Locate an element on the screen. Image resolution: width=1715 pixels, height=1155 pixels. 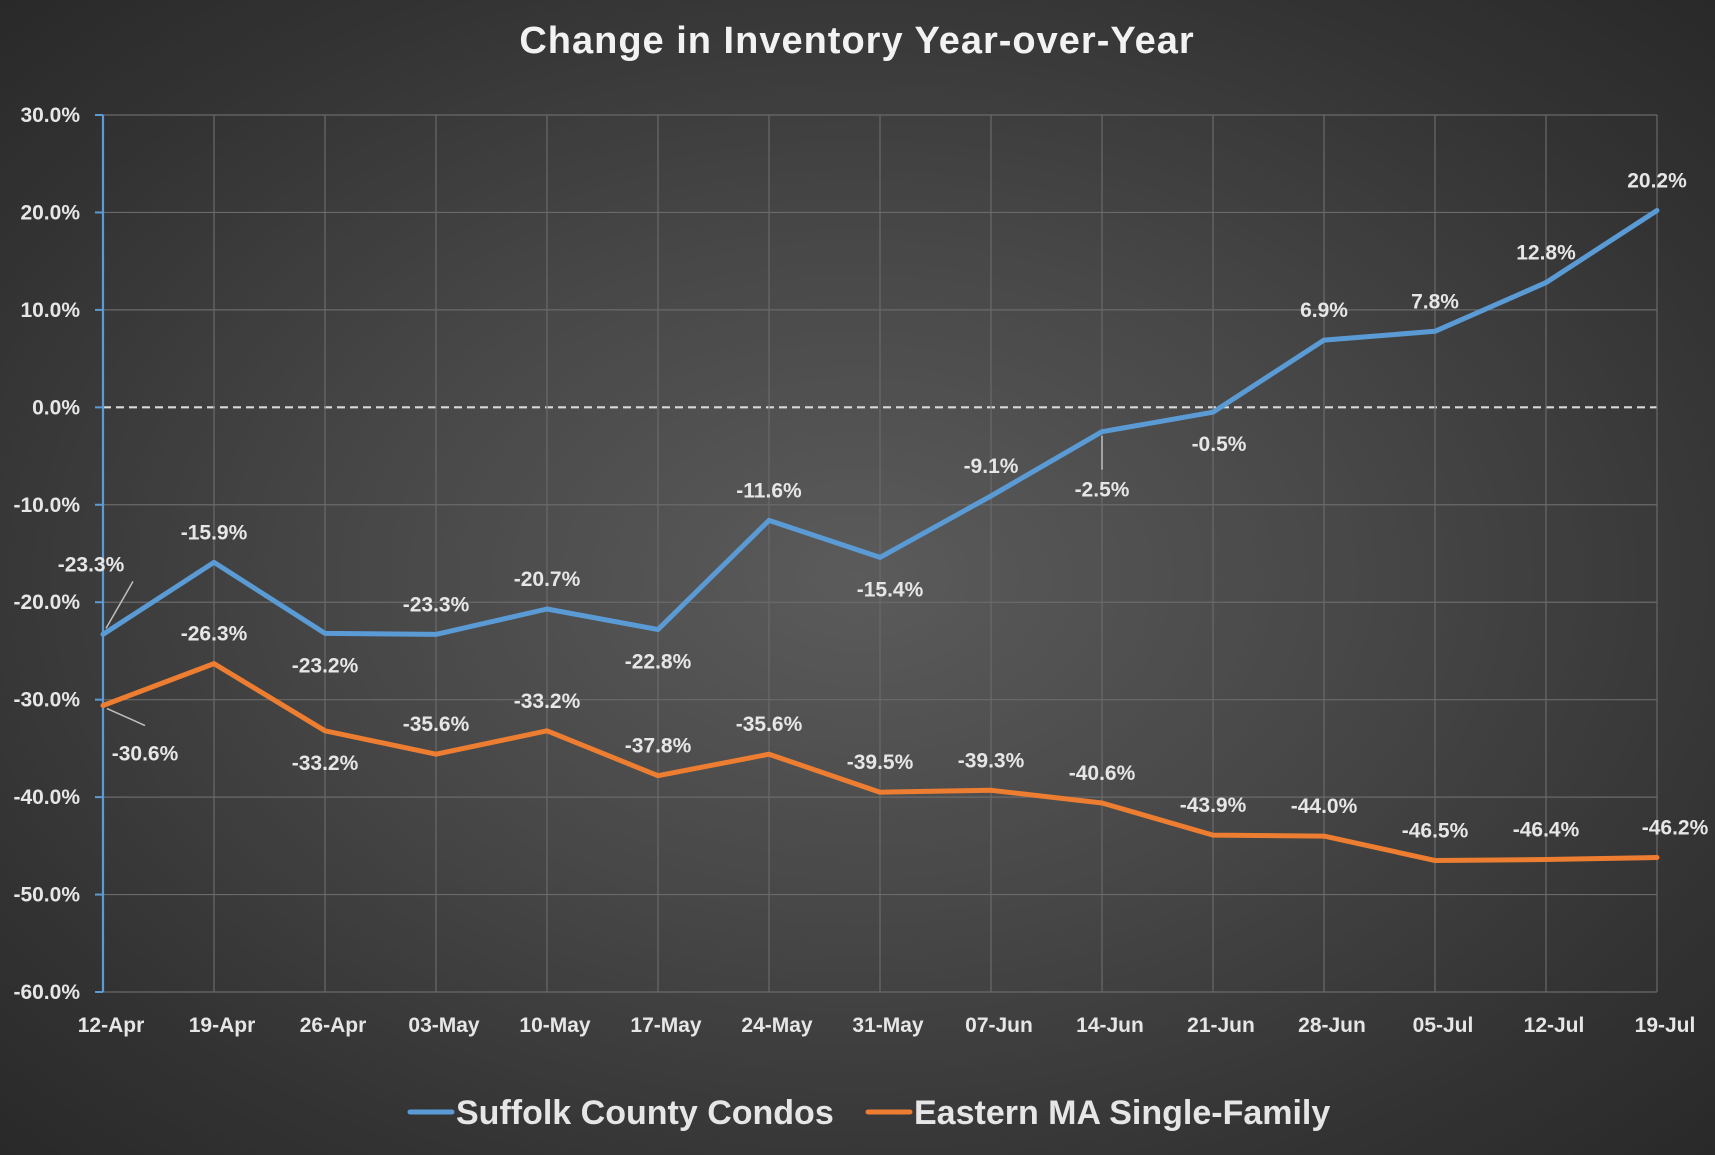
data-label: -43.9% is located at coordinates (1213, 805).